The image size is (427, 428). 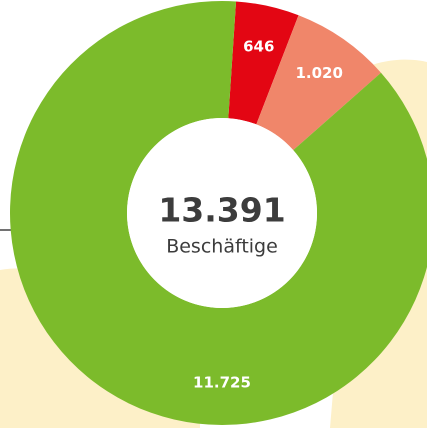 I want to click on slice-label: 646, so click(x=258, y=47).